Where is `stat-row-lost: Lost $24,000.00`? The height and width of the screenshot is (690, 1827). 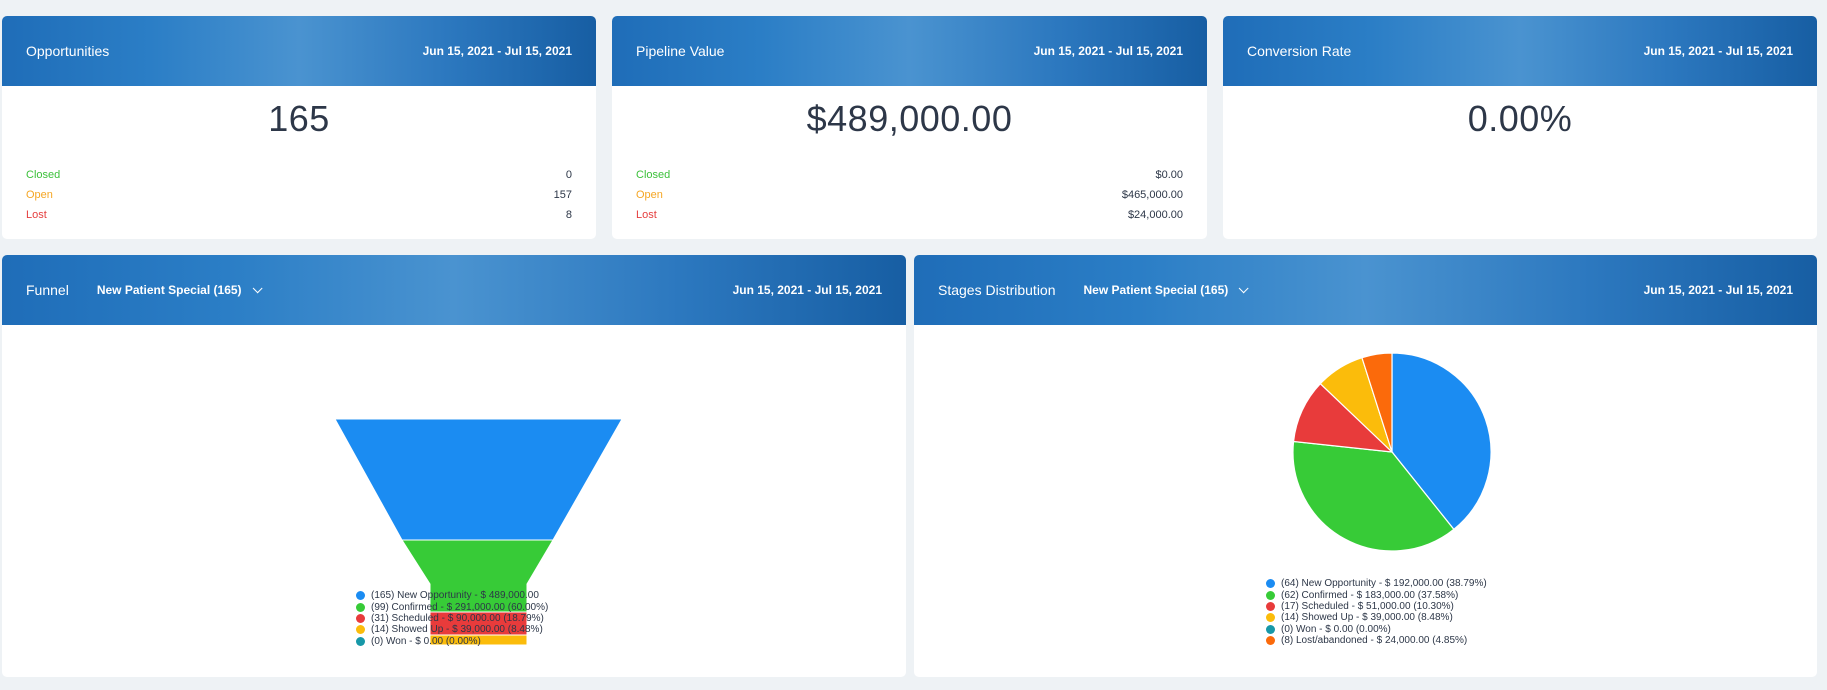
stat-row-lost: Lost $24,000.00 is located at coordinates (909, 215).